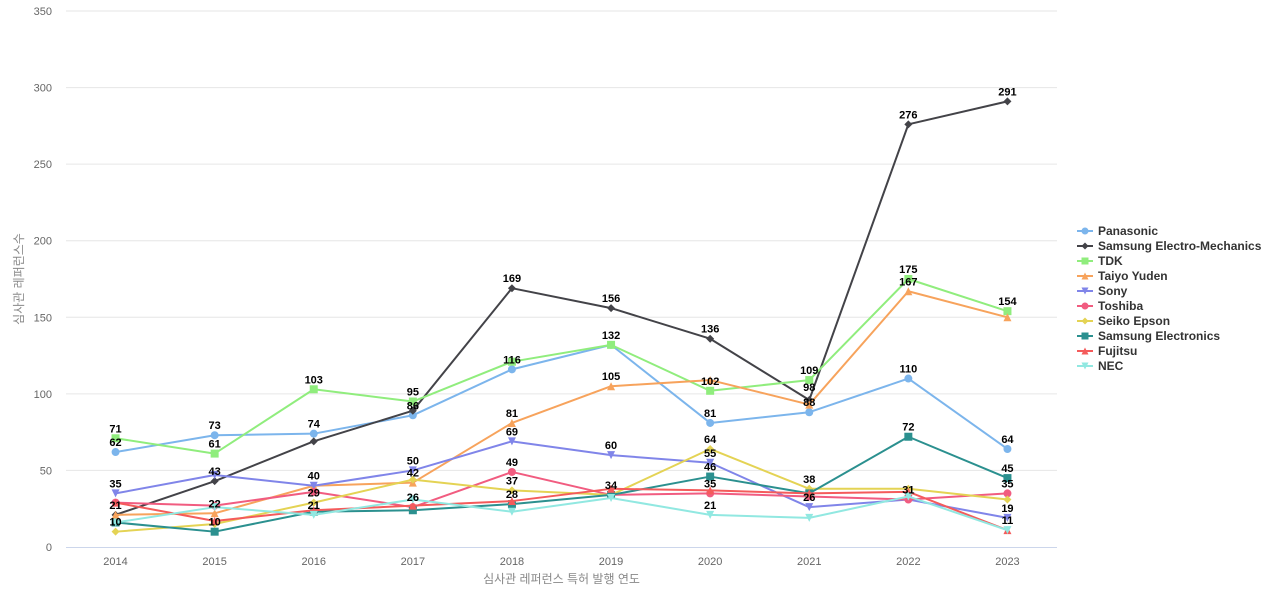 The image size is (1280, 600). Describe the element at coordinates (1169, 246) in the screenshot. I see `legend-item: Samsung Electro-Mechanics` at that location.